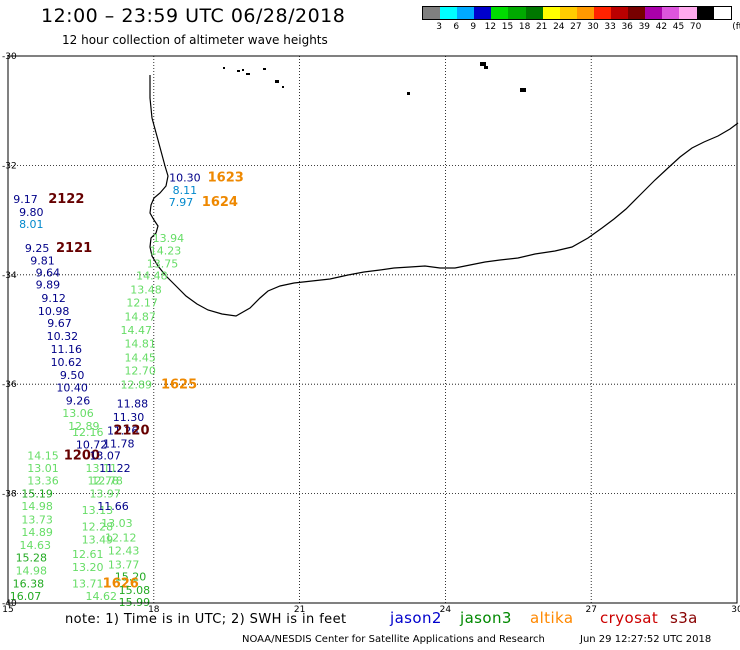 The width and height of the screenshot is (740, 650). I want to click on wave-height-label: 13.11, so click(102, 468).